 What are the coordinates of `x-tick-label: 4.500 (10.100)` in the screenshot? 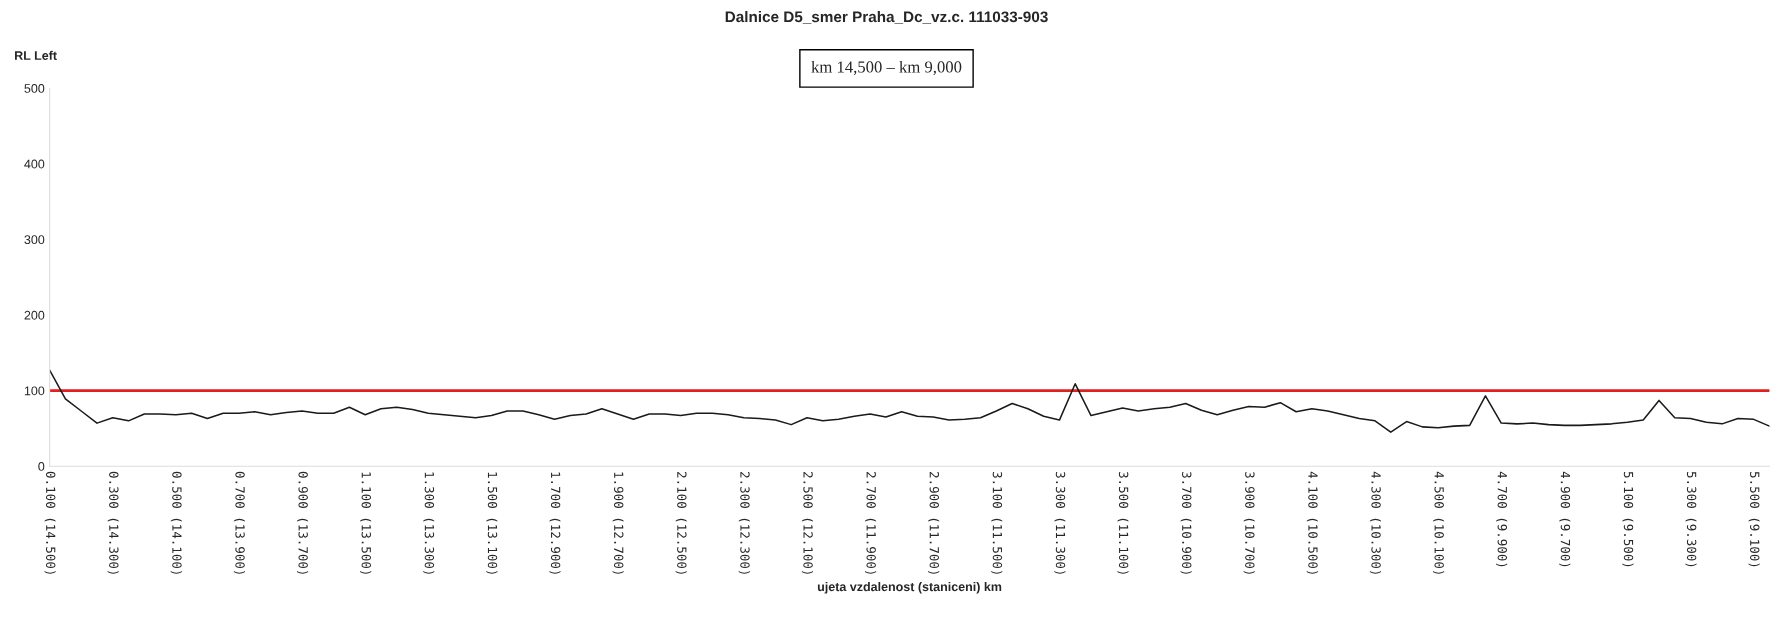 It's located at (1438, 522).